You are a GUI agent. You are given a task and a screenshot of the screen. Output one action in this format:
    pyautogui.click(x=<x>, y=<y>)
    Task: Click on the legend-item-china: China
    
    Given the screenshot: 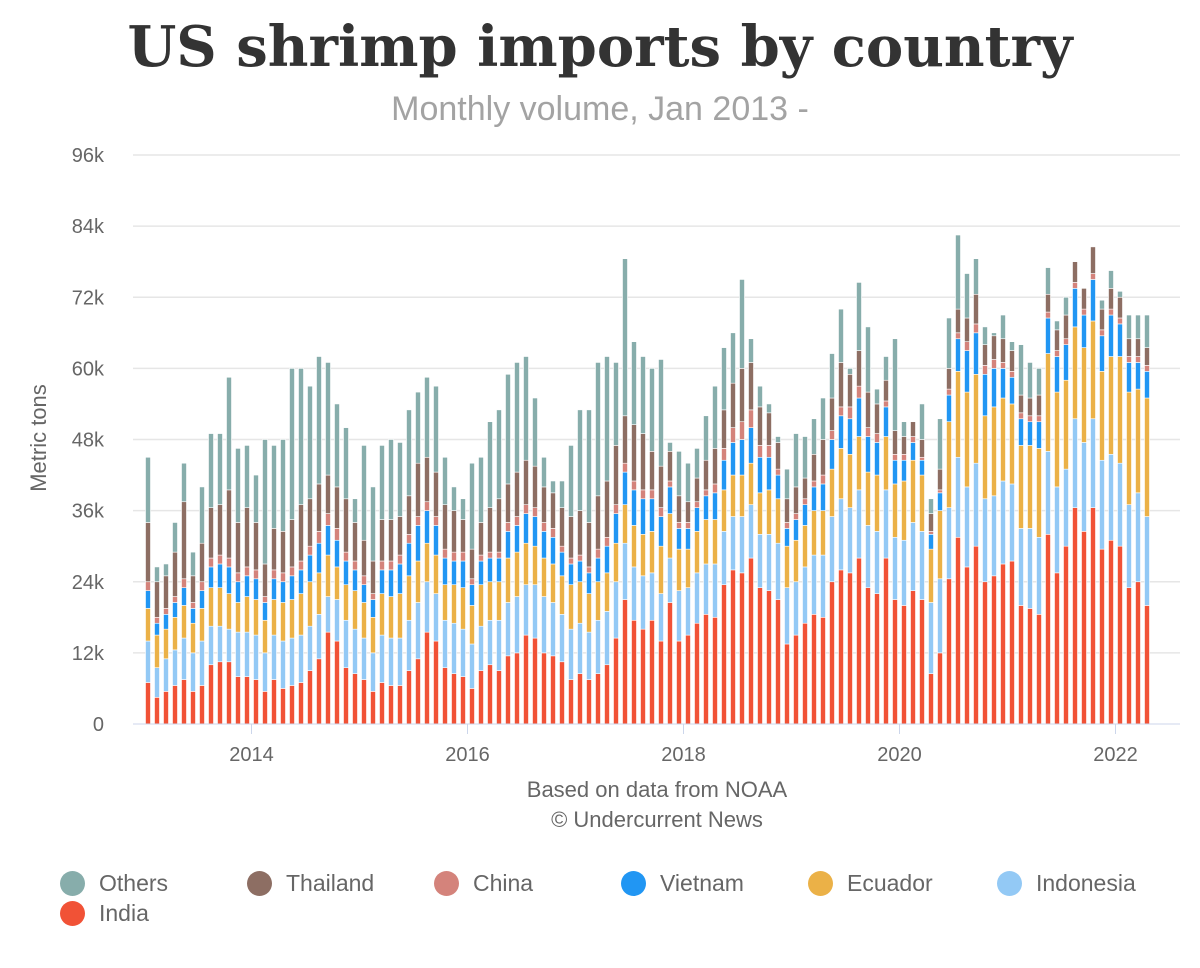 What is the action you would take?
    pyautogui.click(x=483, y=883)
    